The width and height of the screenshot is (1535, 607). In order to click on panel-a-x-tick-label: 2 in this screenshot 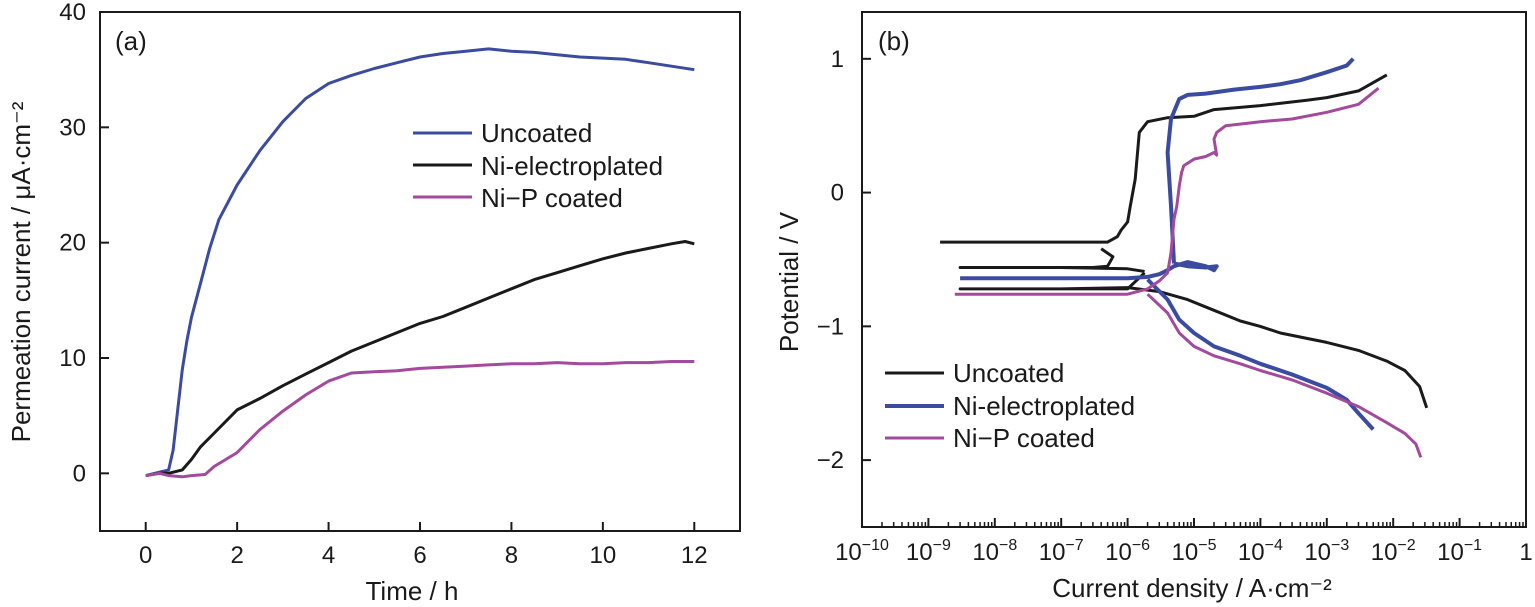, I will do `click(236, 555)`.